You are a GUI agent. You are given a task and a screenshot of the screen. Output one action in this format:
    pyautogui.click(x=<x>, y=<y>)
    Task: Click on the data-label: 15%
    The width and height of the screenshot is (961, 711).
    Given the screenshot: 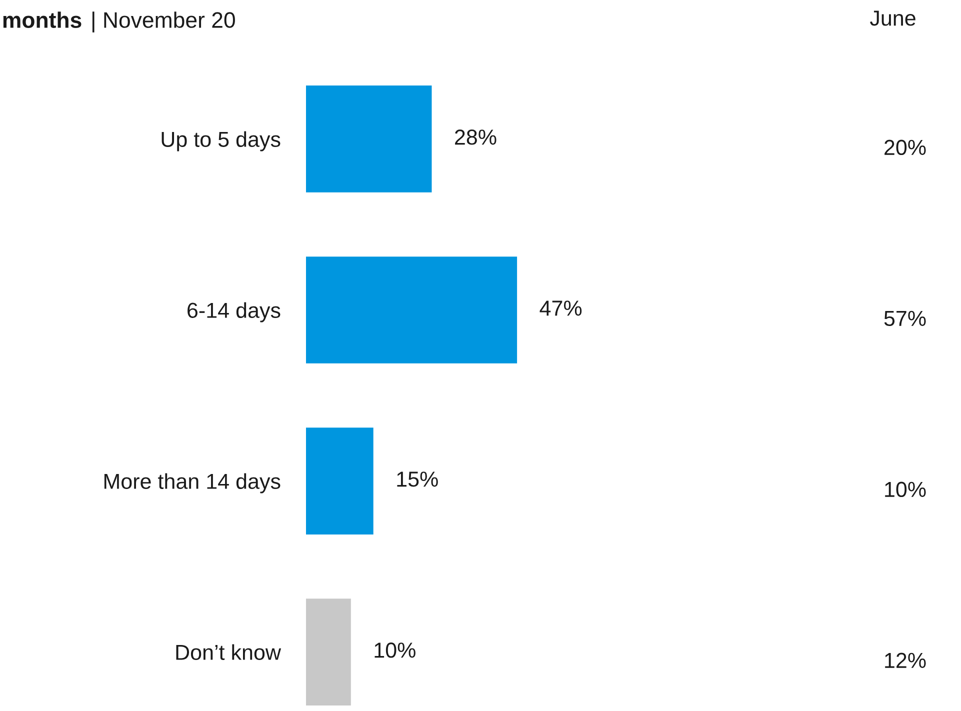 What is the action you would take?
    pyautogui.click(x=417, y=479)
    